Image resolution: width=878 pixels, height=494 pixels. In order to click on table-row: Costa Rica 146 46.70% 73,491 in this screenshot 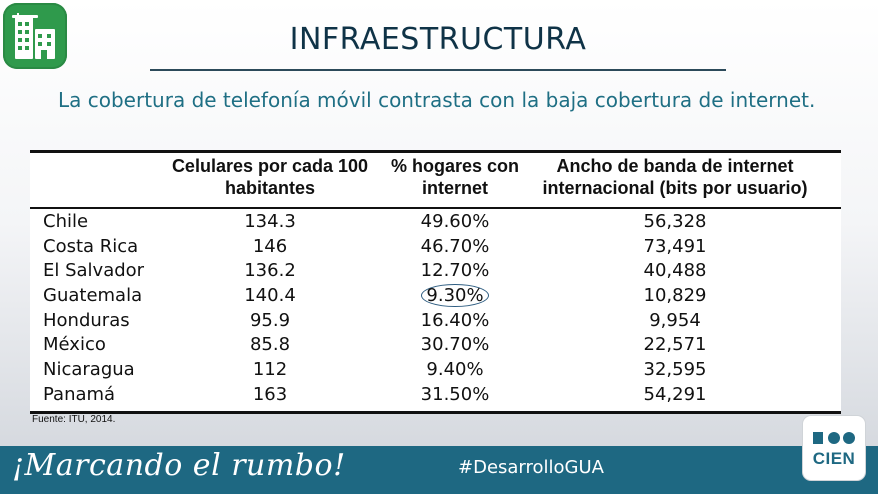, I will do `click(435, 247)`.